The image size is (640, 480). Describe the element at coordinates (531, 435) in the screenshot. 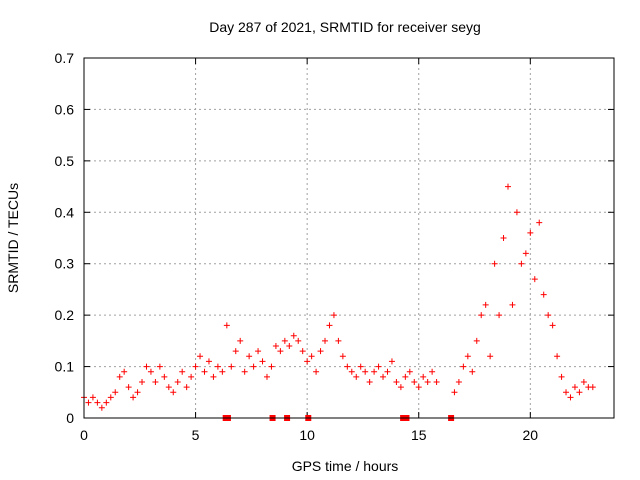

I see `x-tick-label: 20` at that location.